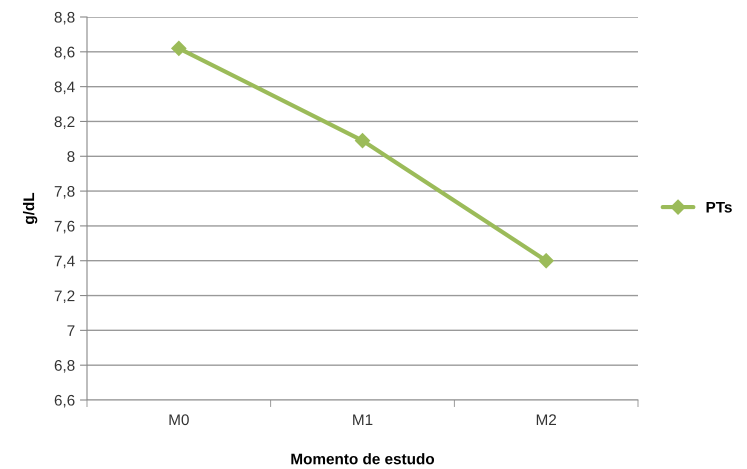 Image resolution: width=747 pixels, height=469 pixels. What do you see at coordinates (362, 458) in the screenshot?
I see `x-axis-title: Momento de estudo` at bounding box center [362, 458].